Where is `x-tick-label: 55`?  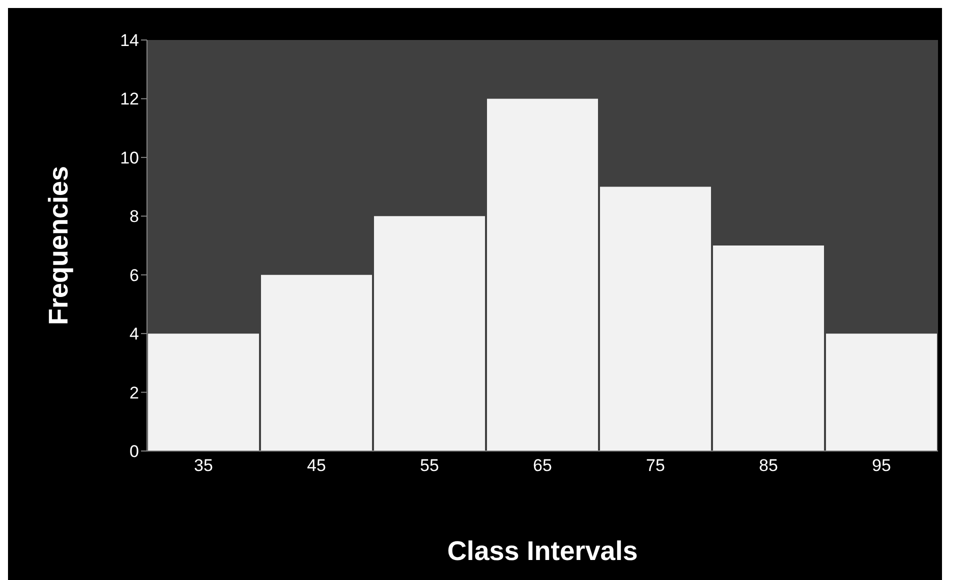
x-tick-label: 55 is located at coordinates (429, 466).